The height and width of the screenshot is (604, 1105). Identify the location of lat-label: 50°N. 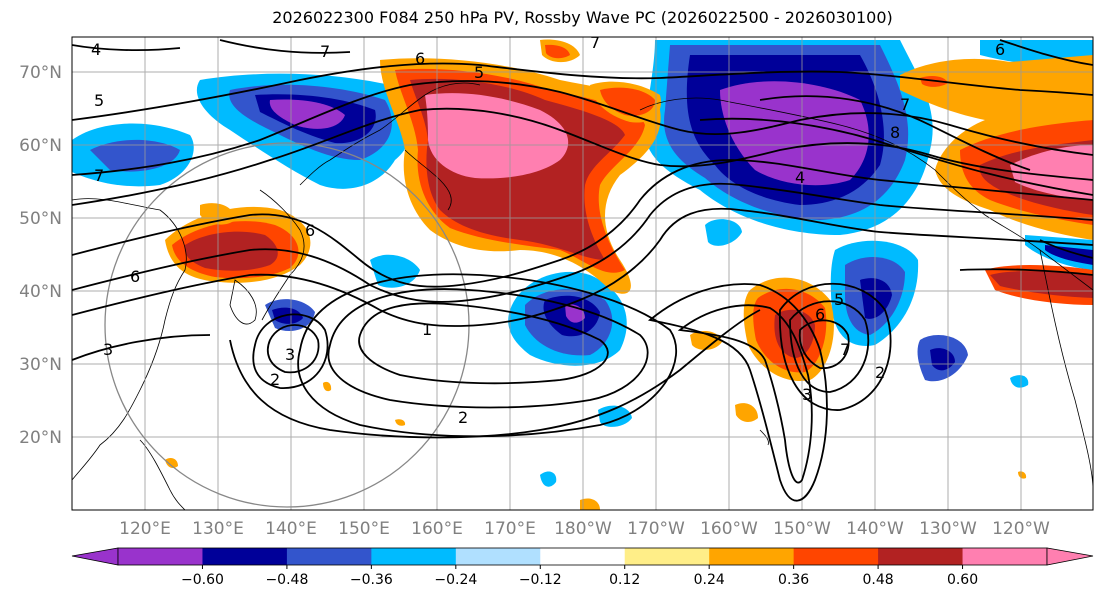
(40, 219).